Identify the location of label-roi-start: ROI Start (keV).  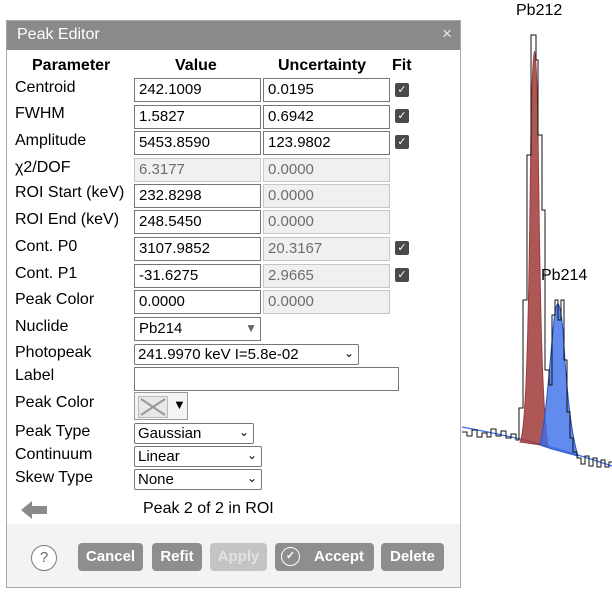
(70, 192).